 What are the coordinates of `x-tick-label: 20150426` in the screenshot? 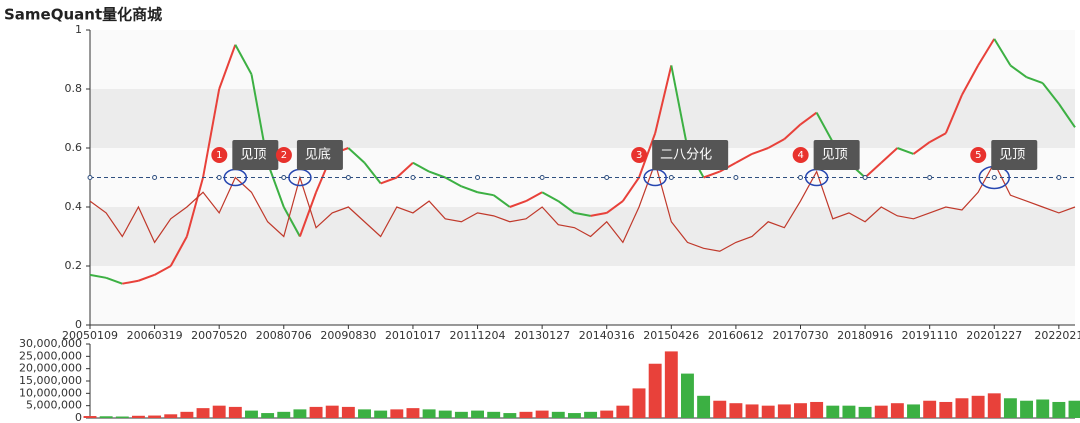 It's located at (671, 335).